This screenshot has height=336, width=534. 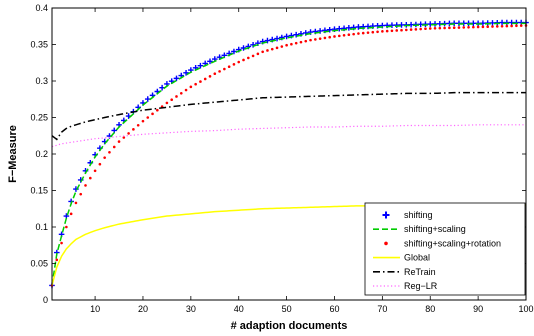 I want to click on legend-label: shifting+scaling+rotation, so click(x=452, y=243).